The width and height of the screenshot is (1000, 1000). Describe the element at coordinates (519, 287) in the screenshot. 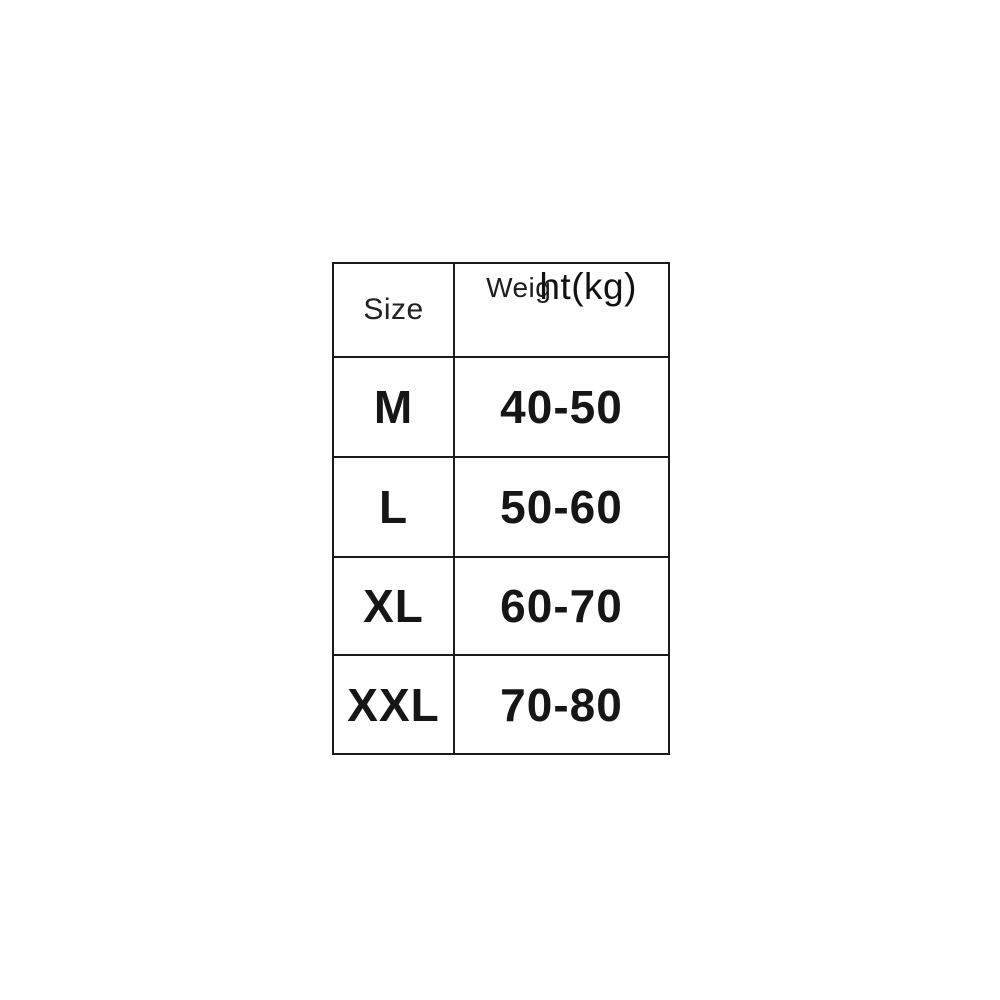

I see `header-weight-label-small: Weig` at that location.